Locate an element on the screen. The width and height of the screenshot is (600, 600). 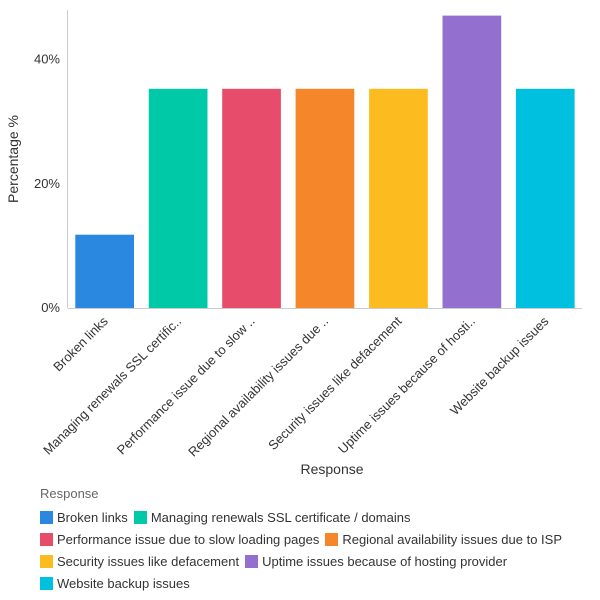
x-tick-label: Managing renewals SSL certific.. is located at coordinates (112, 386).